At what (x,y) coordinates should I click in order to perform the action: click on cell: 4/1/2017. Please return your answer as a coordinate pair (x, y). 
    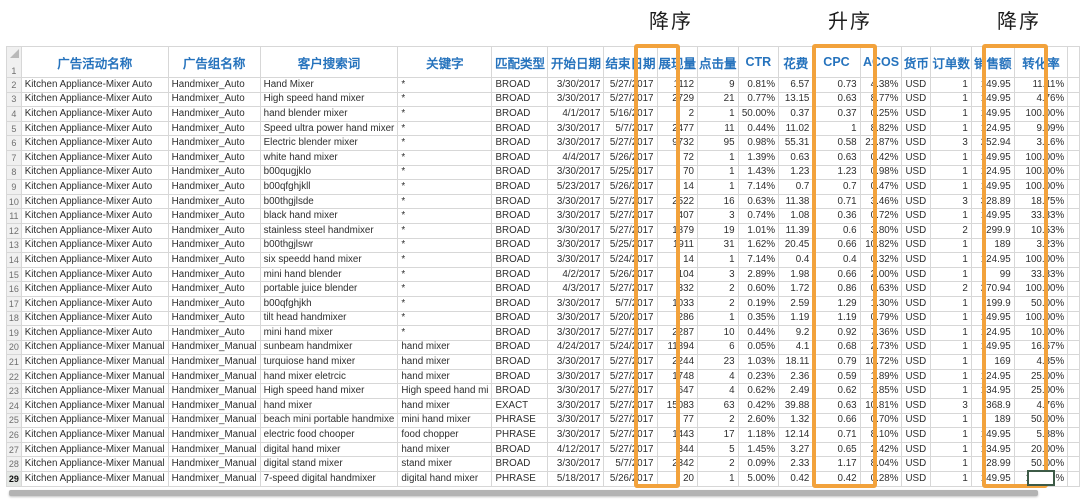
    Looking at the image, I should click on (576, 114).